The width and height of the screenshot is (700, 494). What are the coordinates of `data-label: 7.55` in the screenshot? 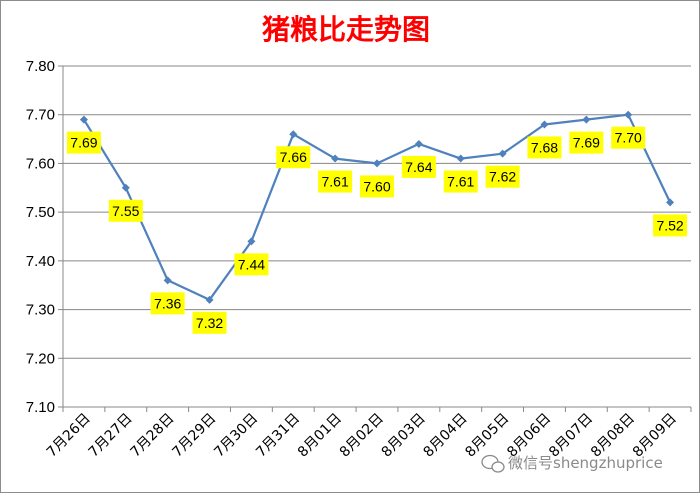 It's located at (125, 210).